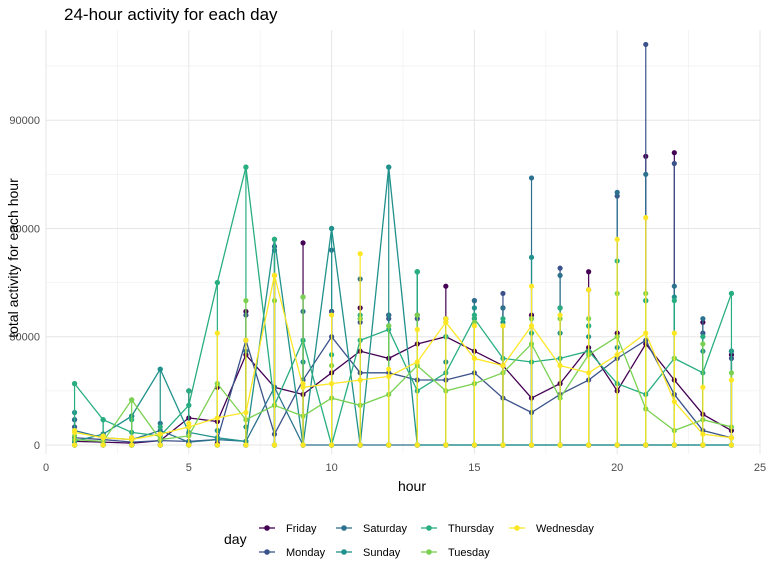 This screenshot has width=768, height=576. I want to click on y-tick-label: 60000, so click(24, 229).